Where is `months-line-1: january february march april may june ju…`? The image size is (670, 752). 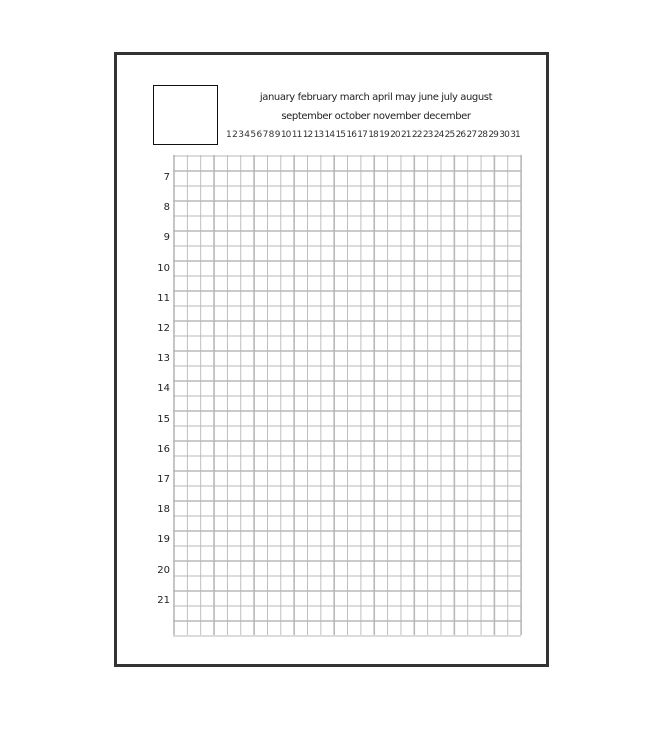
months-line-1: january february march april may june ju… is located at coordinates (376, 97).